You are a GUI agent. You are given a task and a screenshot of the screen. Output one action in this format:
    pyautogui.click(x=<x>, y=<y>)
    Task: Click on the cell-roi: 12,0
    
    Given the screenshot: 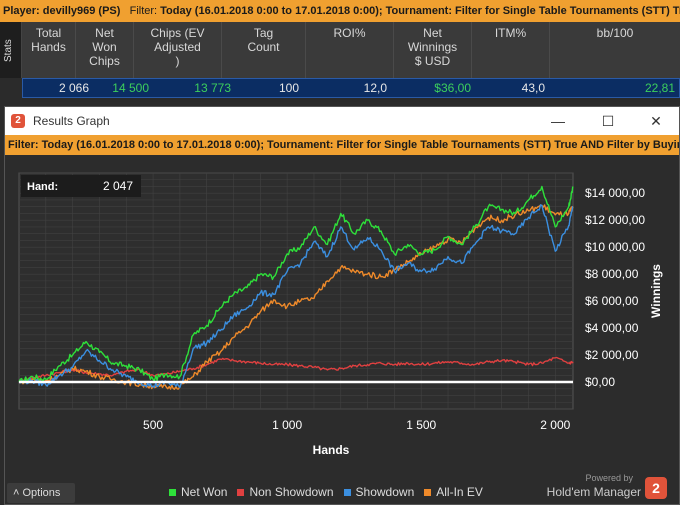 What is the action you would take?
    pyautogui.click(x=375, y=88)
    